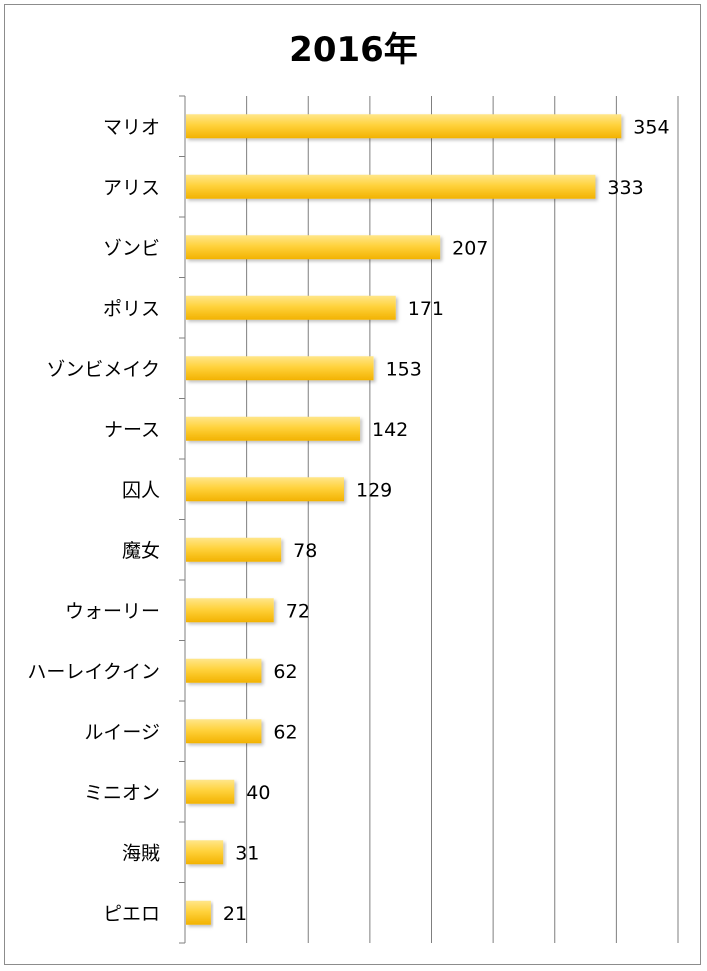 This screenshot has width=707, height=971. I want to click on data-label: 142, so click(390, 430).